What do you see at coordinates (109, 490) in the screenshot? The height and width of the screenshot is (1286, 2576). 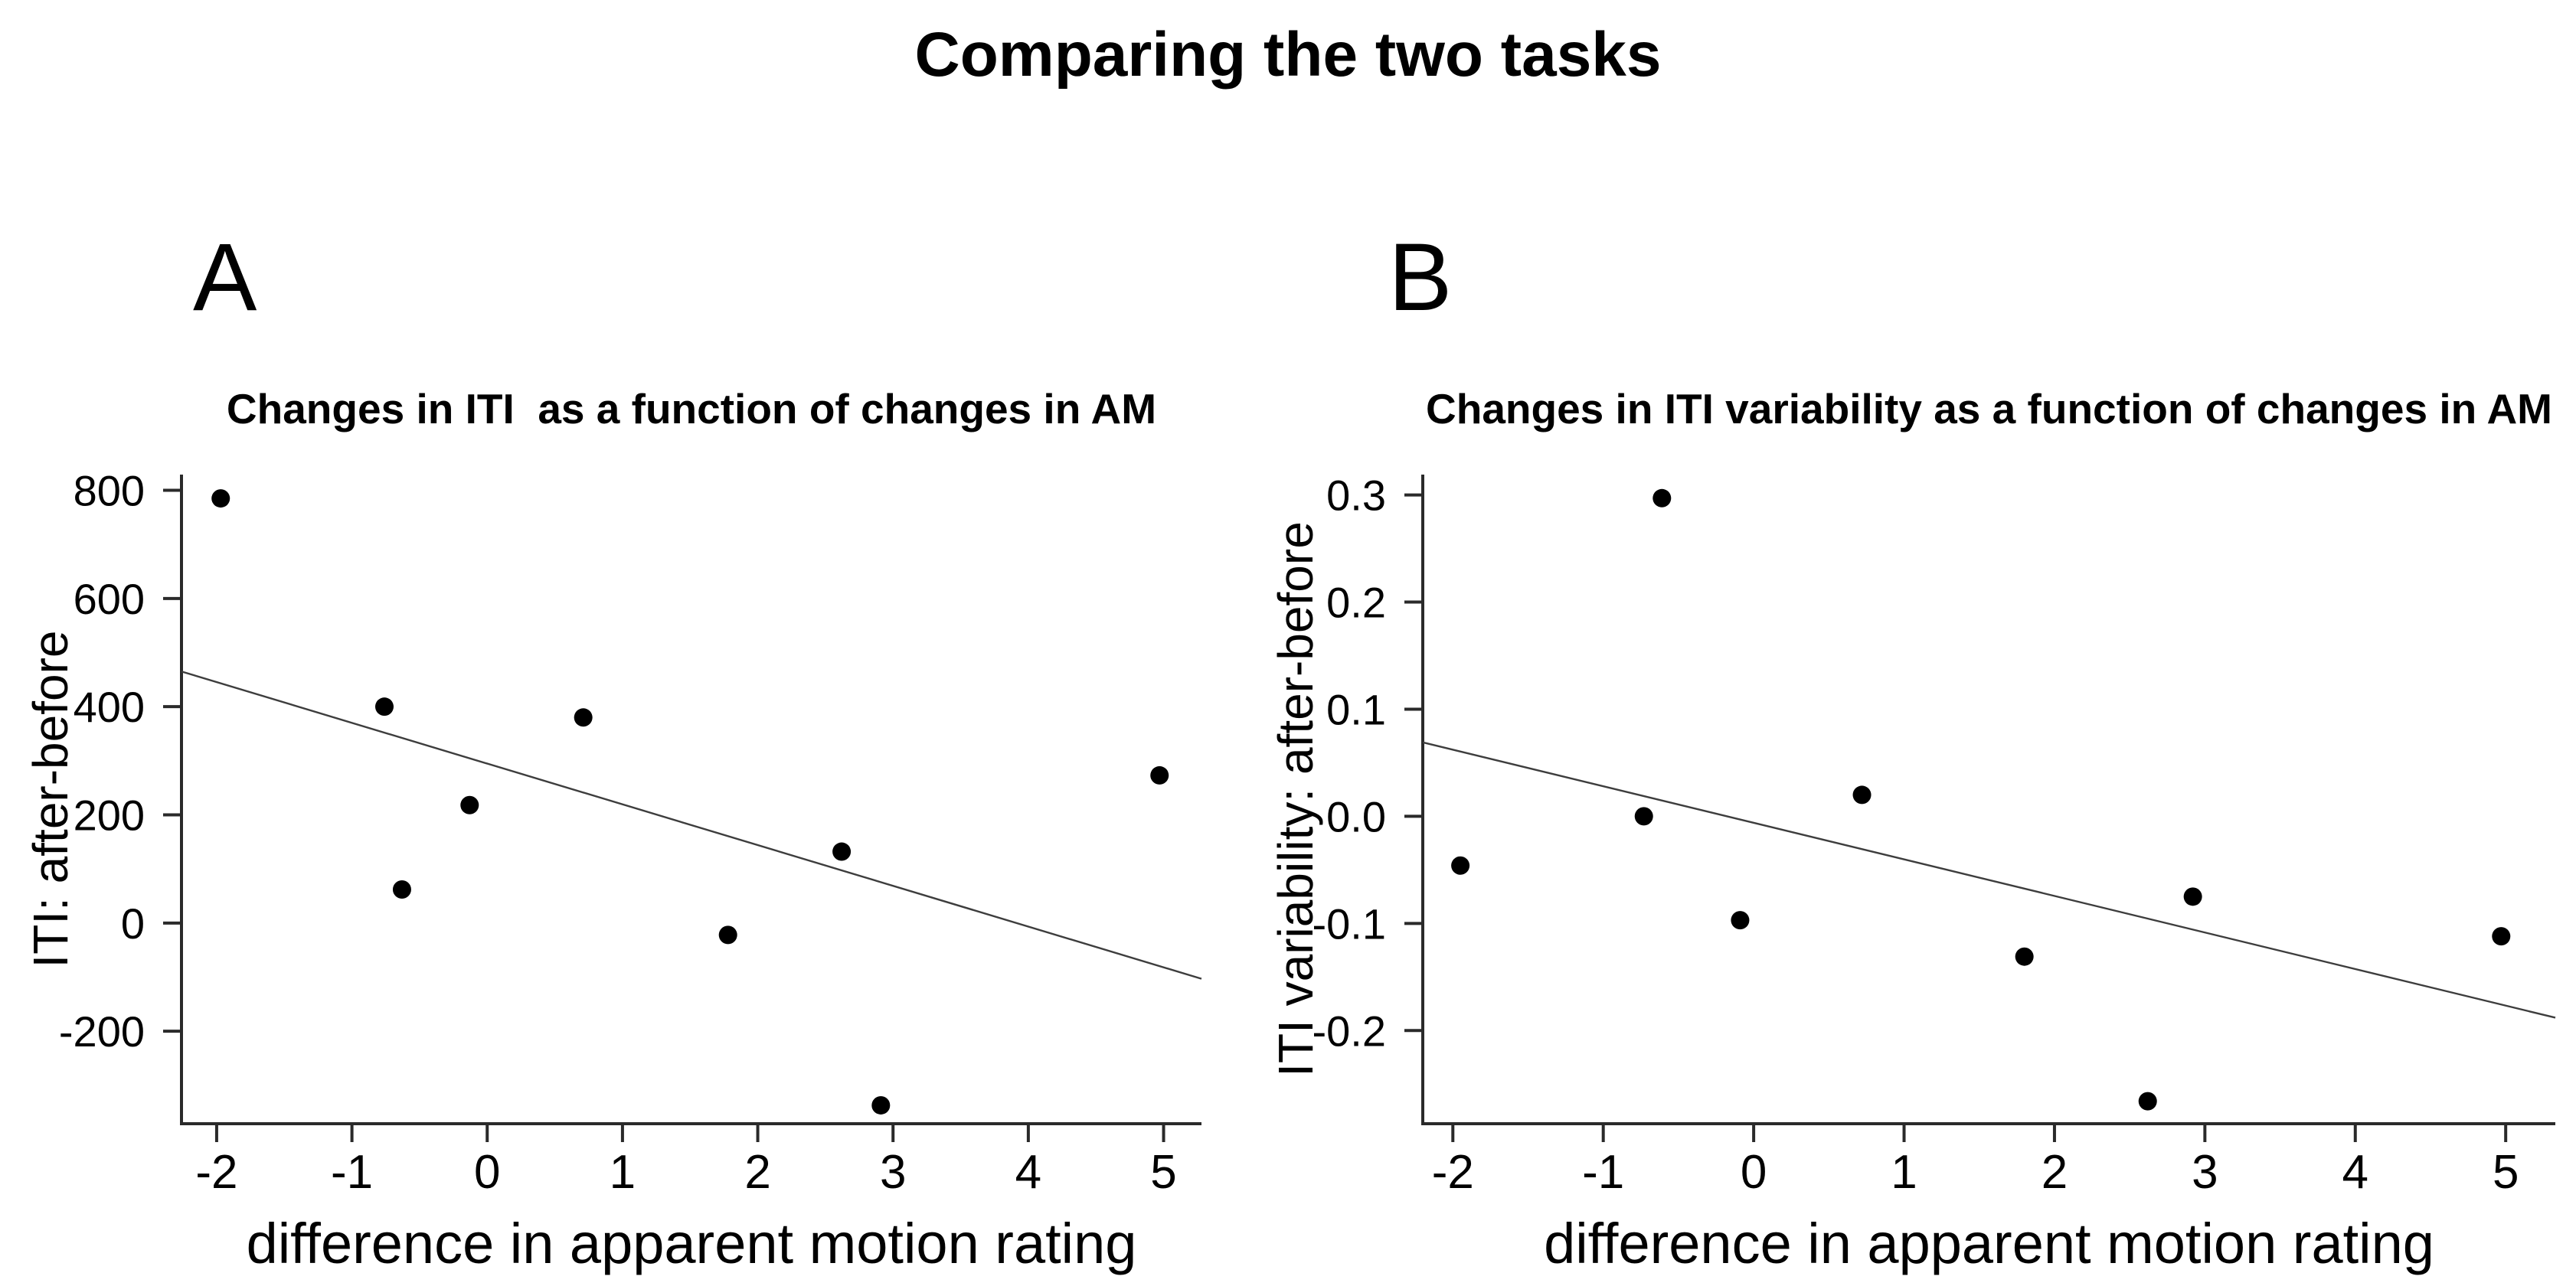 I see `panel-a-y-tick-label: 800` at bounding box center [109, 490].